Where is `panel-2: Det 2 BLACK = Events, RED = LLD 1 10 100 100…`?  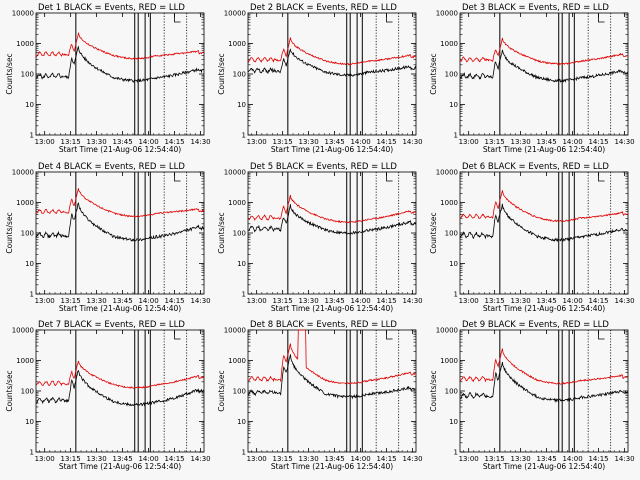 panel-2: Det 2 BLACK = Events, RED = LLD 1 10 100 100… is located at coordinates (320, 78).